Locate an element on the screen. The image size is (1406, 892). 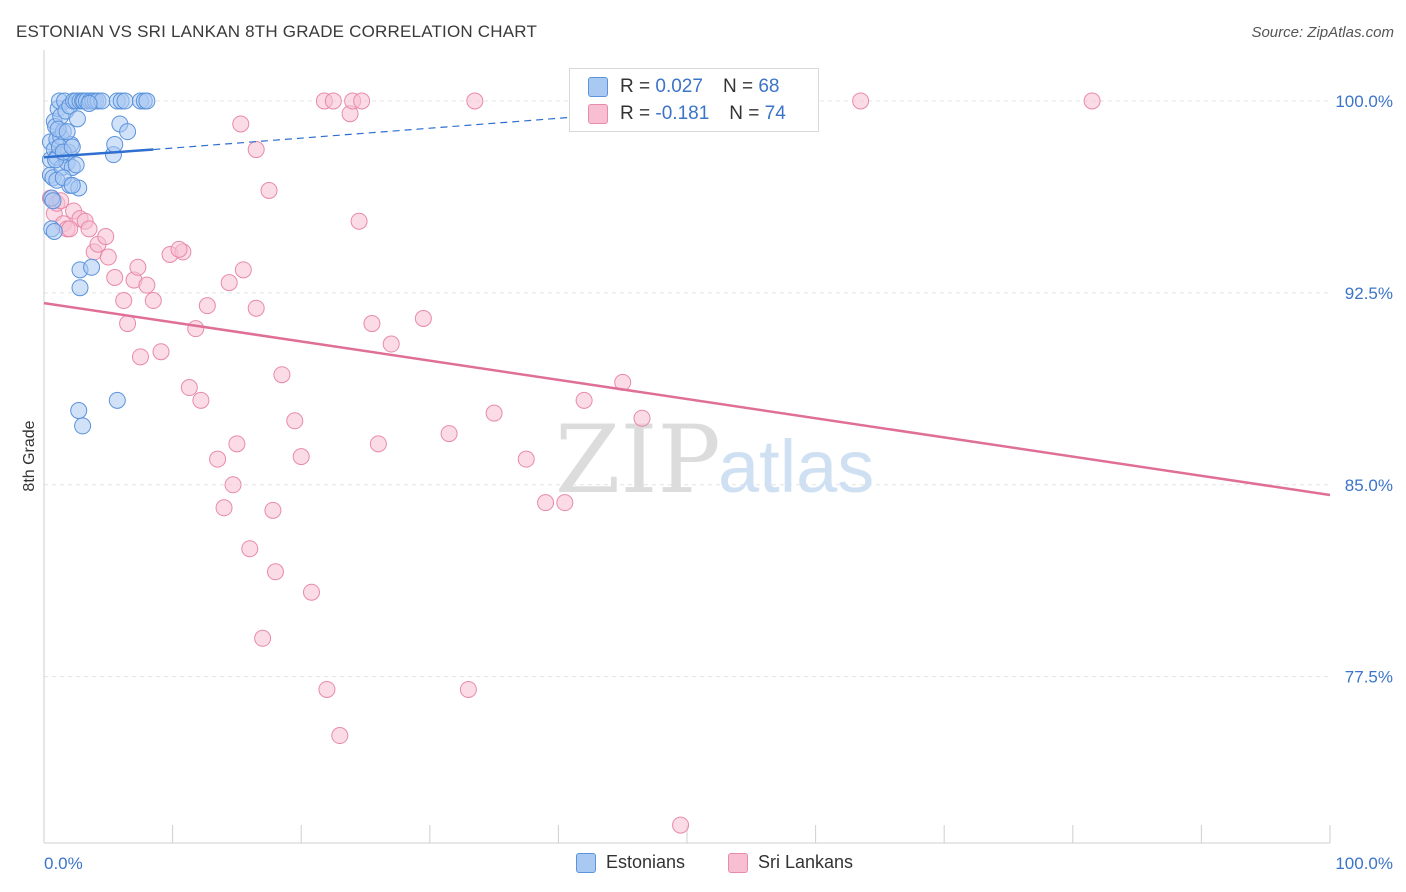
legend-item-estonians: Estonians is located at coordinates (630, 862).